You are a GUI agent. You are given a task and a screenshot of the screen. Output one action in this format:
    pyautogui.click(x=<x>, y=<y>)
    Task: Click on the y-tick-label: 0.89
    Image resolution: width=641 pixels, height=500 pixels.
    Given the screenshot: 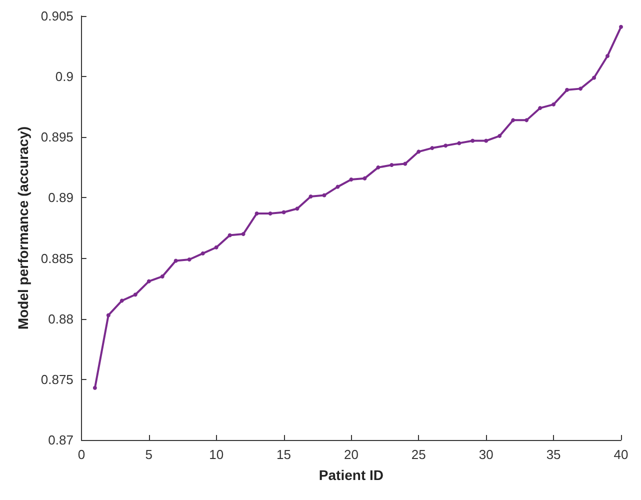 What is the action you would take?
    pyautogui.click(x=61, y=198)
    